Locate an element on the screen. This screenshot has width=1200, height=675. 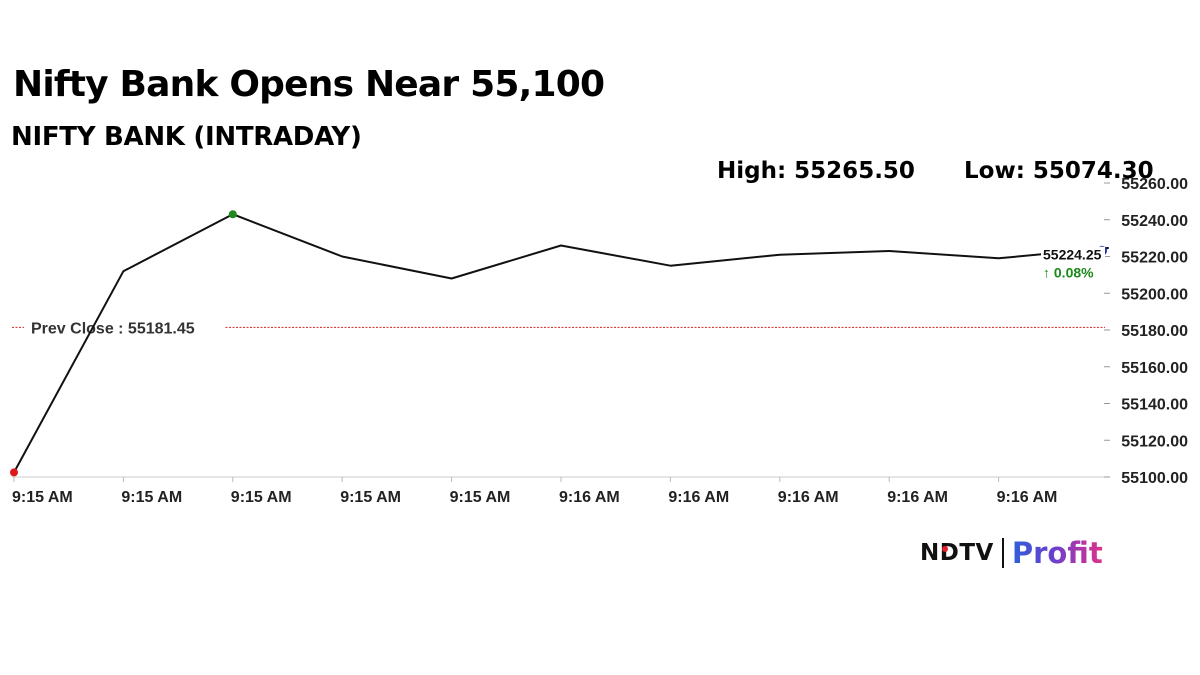
low-point-marker is located at coordinates (14, 472).